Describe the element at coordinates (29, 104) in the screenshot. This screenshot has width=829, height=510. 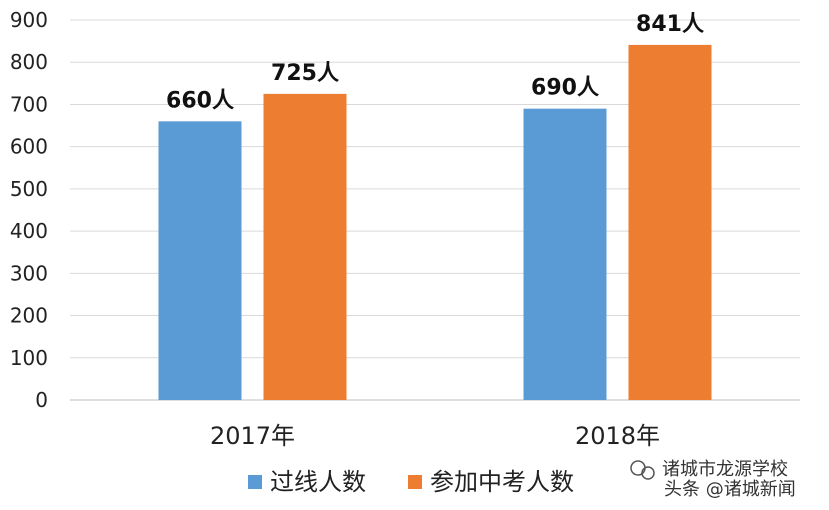
I see `y-tick-label: 700` at that location.